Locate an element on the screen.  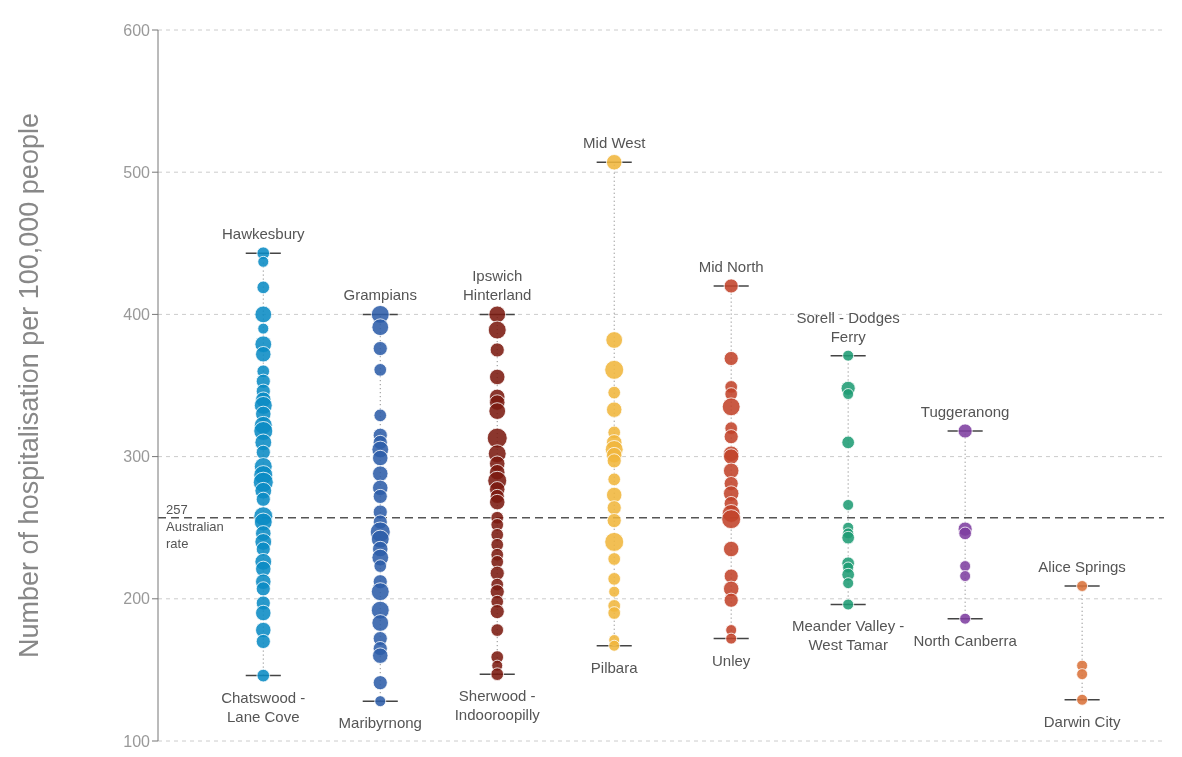
y-tick-label: 100 is located at coordinates (137, 741).